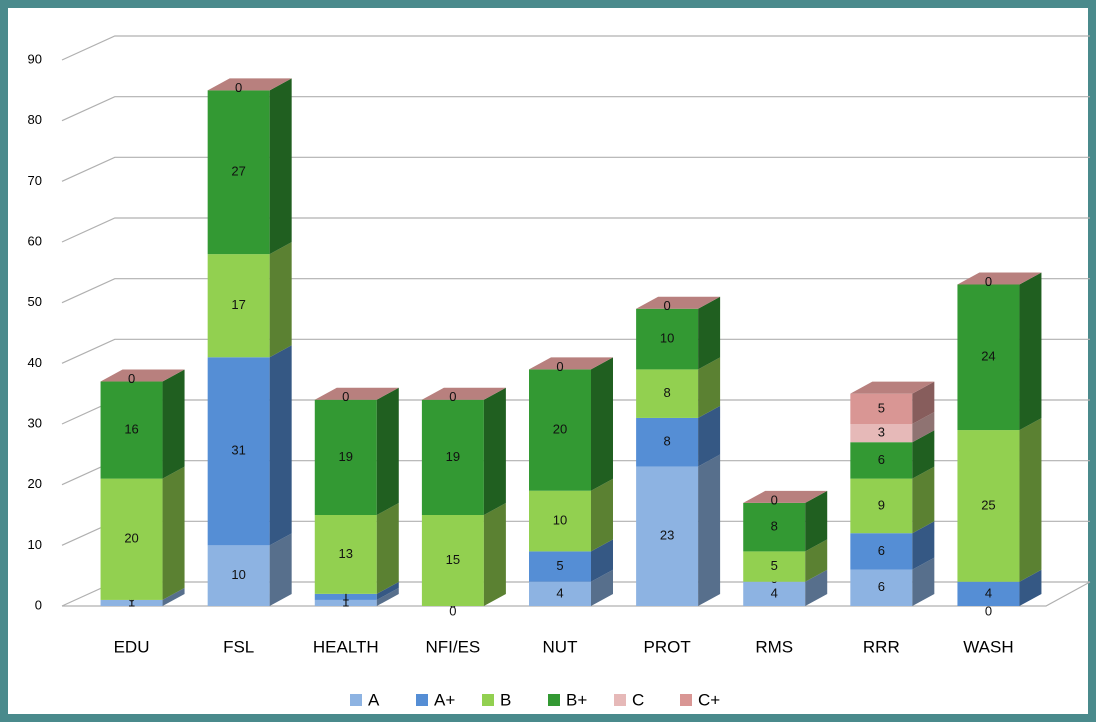 Image resolution: width=1096 pixels, height=722 pixels. Describe the element at coordinates (988, 646) in the screenshot. I see `x-tick-label: WASH` at that location.